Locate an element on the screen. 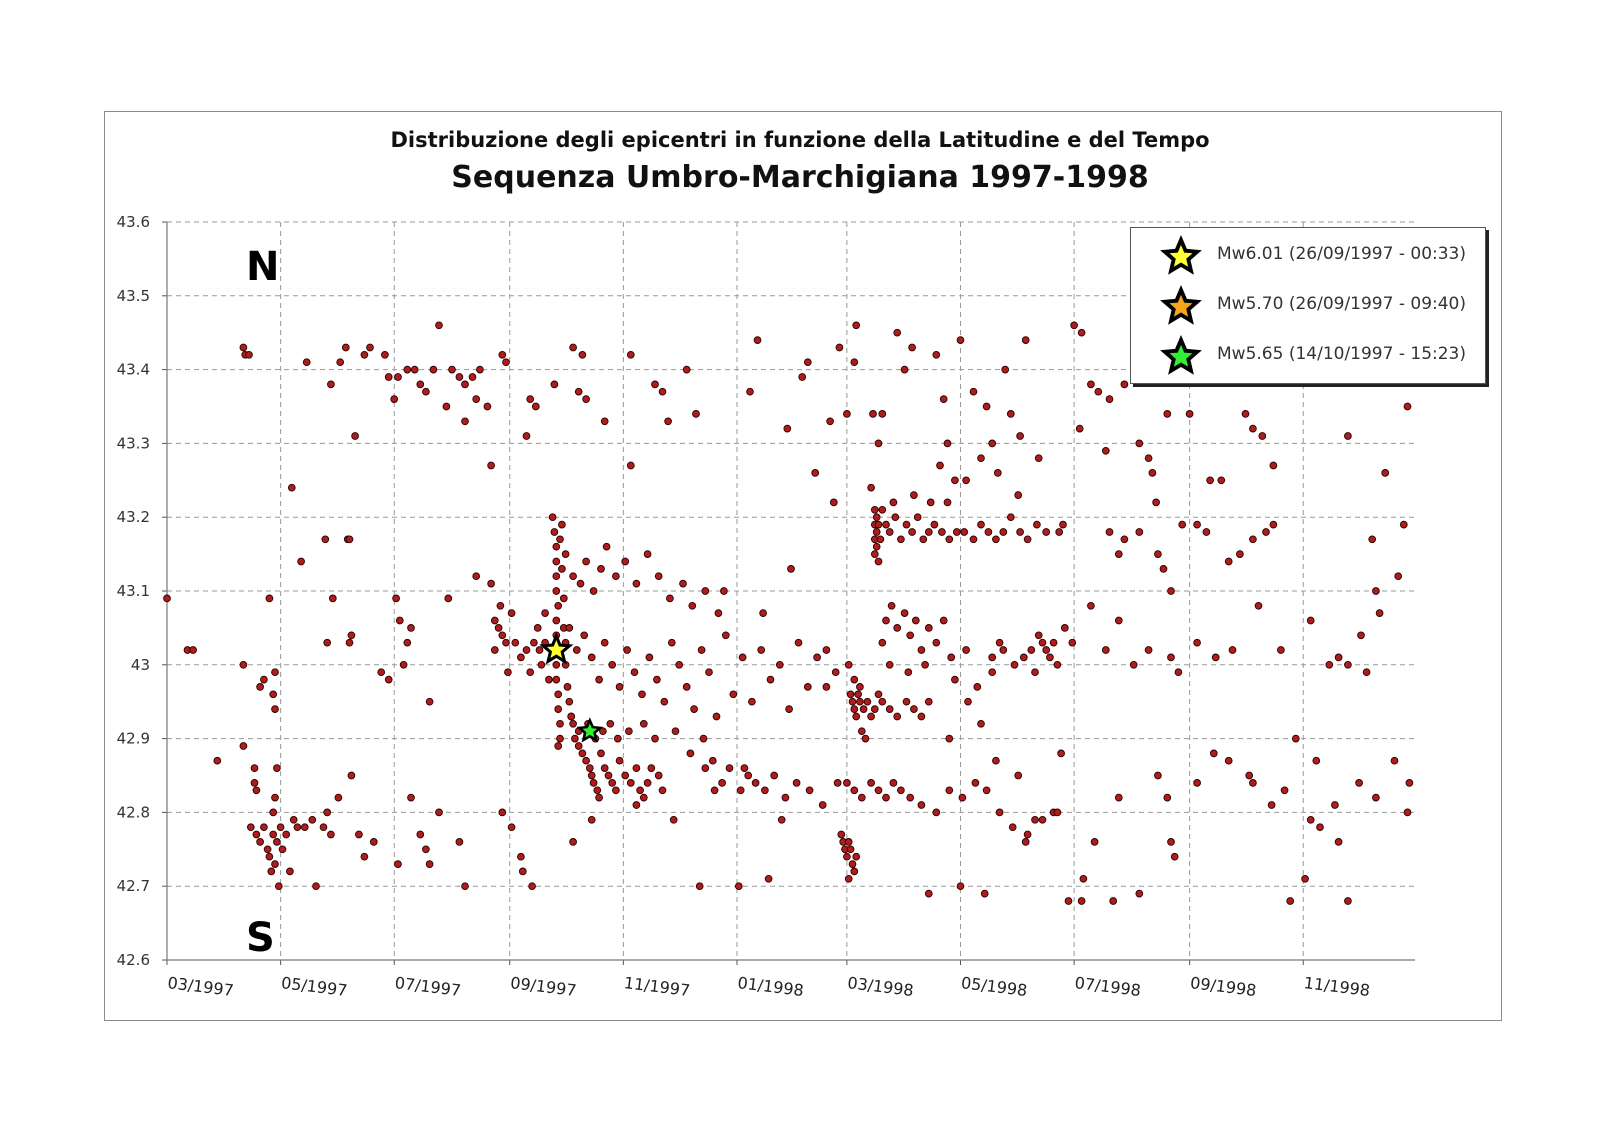 This screenshot has width=1600, height=1131. north-label: N is located at coordinates (262, 267).